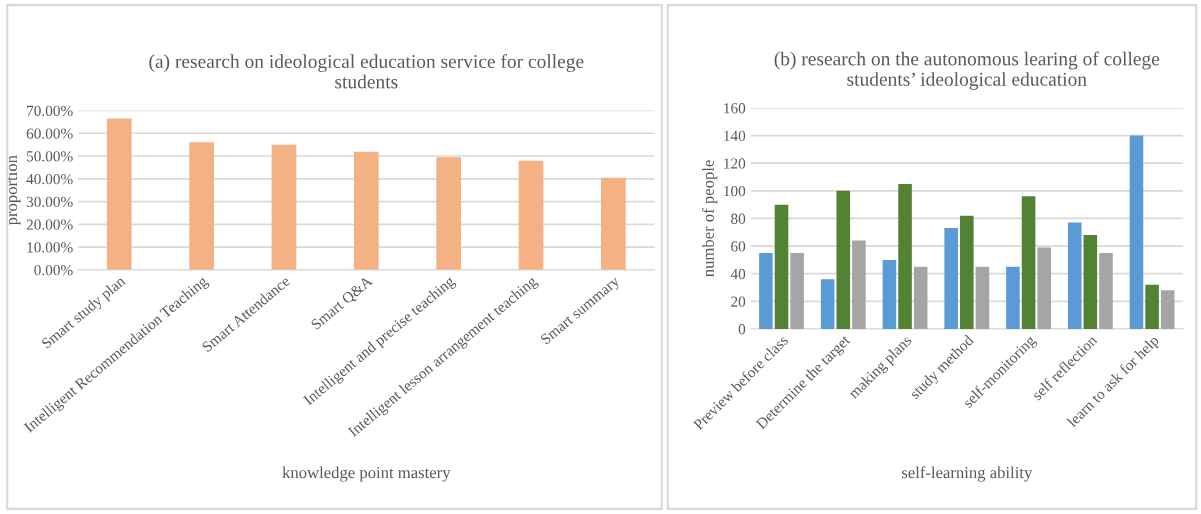 The height and width of the screenshot is (514, 1201). Describe the element at coordinates (738, 218) in the screenshot. I see `y-tick-label: 80` at that location.